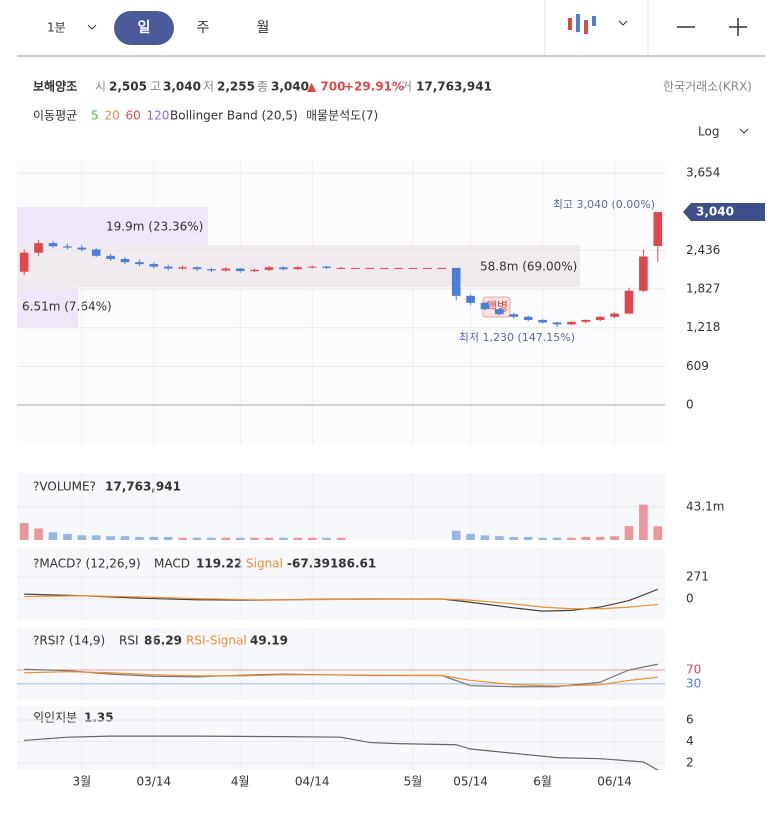 This screenshot has height=819, width=767. What do you see at coordinates (87, 564) in the screenshot?
I see `panel-title: ?MACD? (12,26,9)` at bounding box center [87, 564].